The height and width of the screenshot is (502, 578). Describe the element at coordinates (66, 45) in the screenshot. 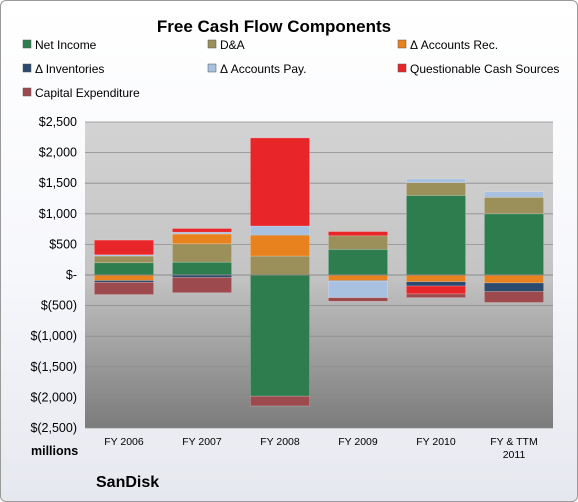

I see `legend-label-net-income: Net Income` at that location.